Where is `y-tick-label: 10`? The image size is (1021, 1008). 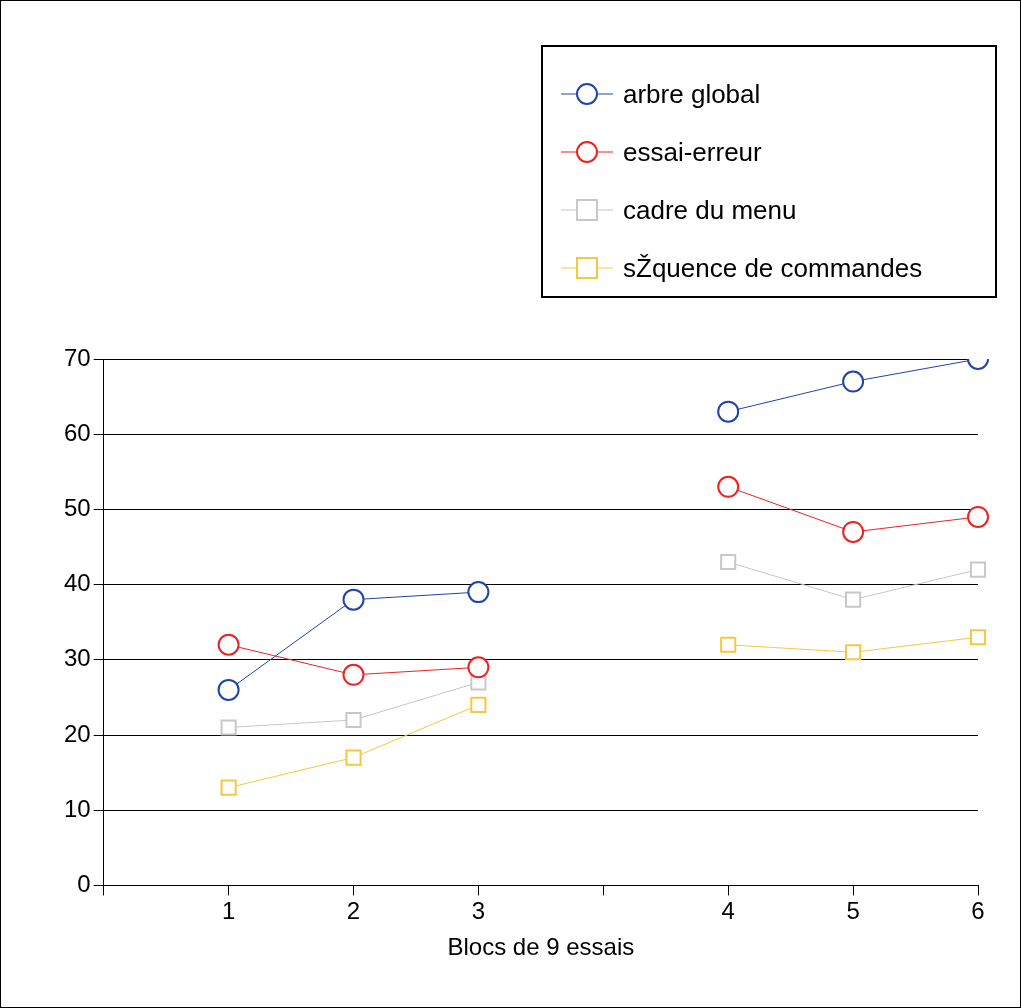 y-tick-label: 10 is located at coordinates (77, 808).